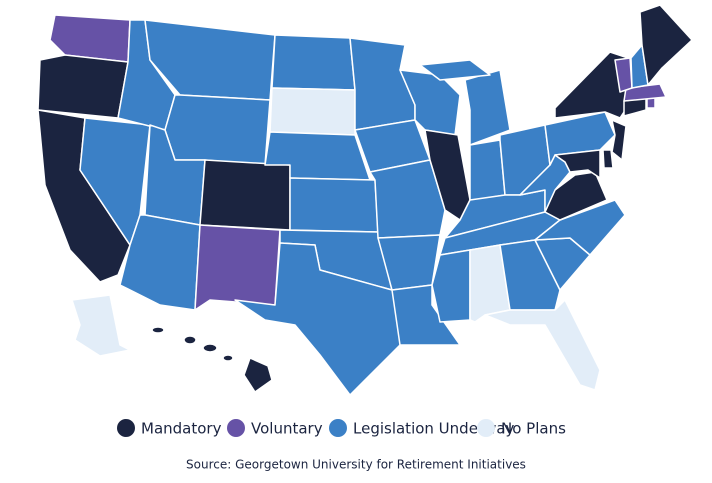 This screenshot has width=712, height=483. I want to click on legend-label: Mandatory, so click(181, 429).